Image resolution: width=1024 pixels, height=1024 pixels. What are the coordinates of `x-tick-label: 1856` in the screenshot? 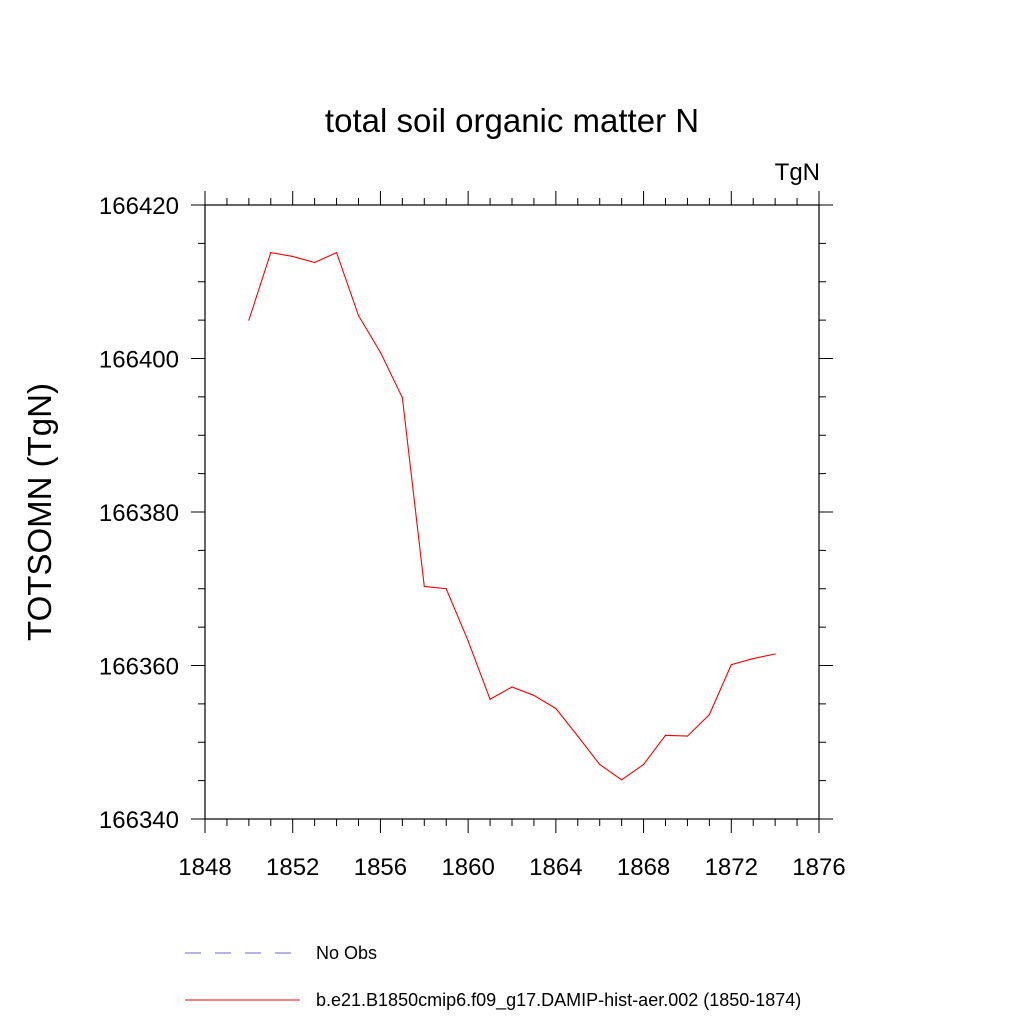 It's located at (380, 867).